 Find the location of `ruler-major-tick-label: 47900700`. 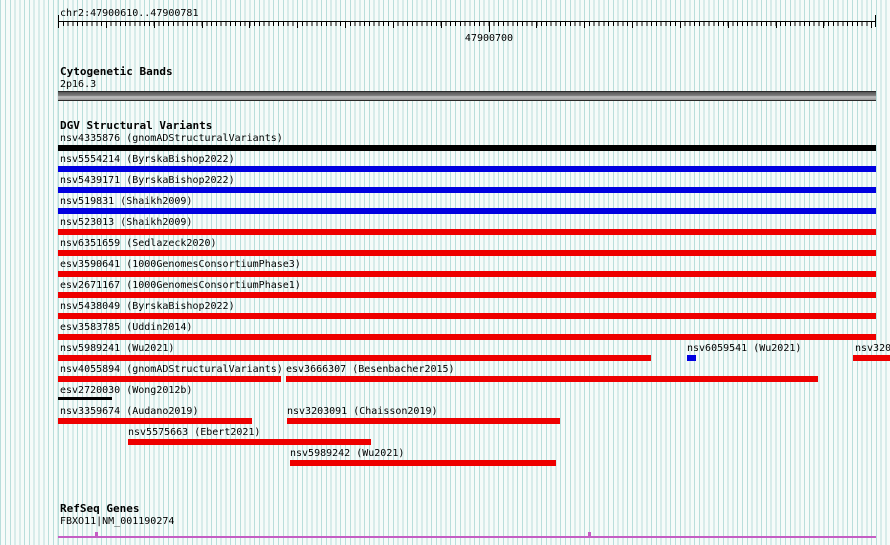

ruler-major-tick-label: 47900700 is located at coordinates (489, 38).